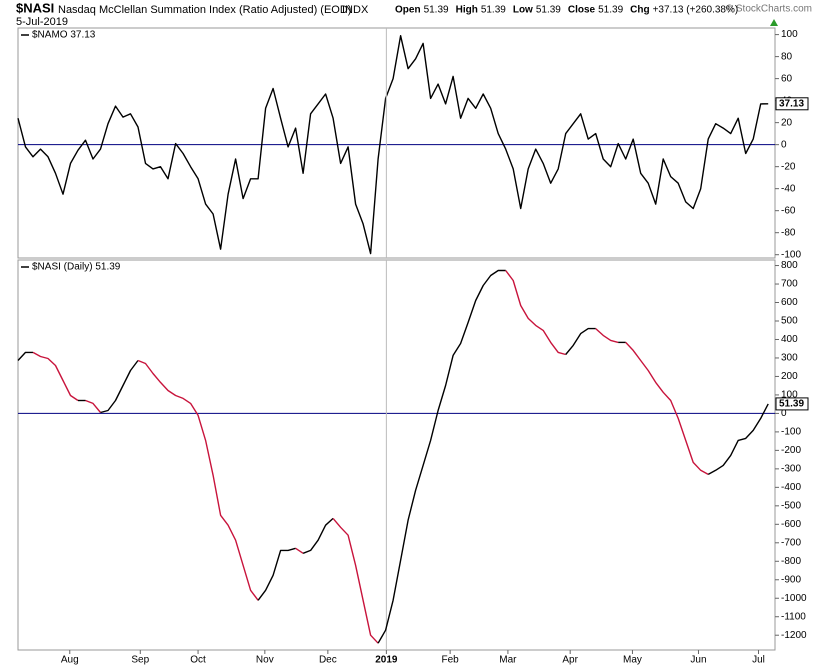 The image size is (820, 668). I want to click on y-tick-label: 600, so click(789, 302).